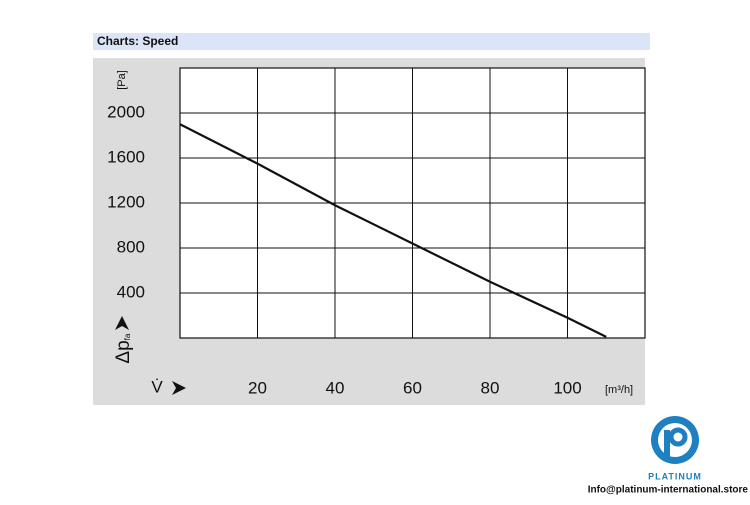 The image size is (750, 505). I want to click on brand: PLATINUM, so click(675, 476).